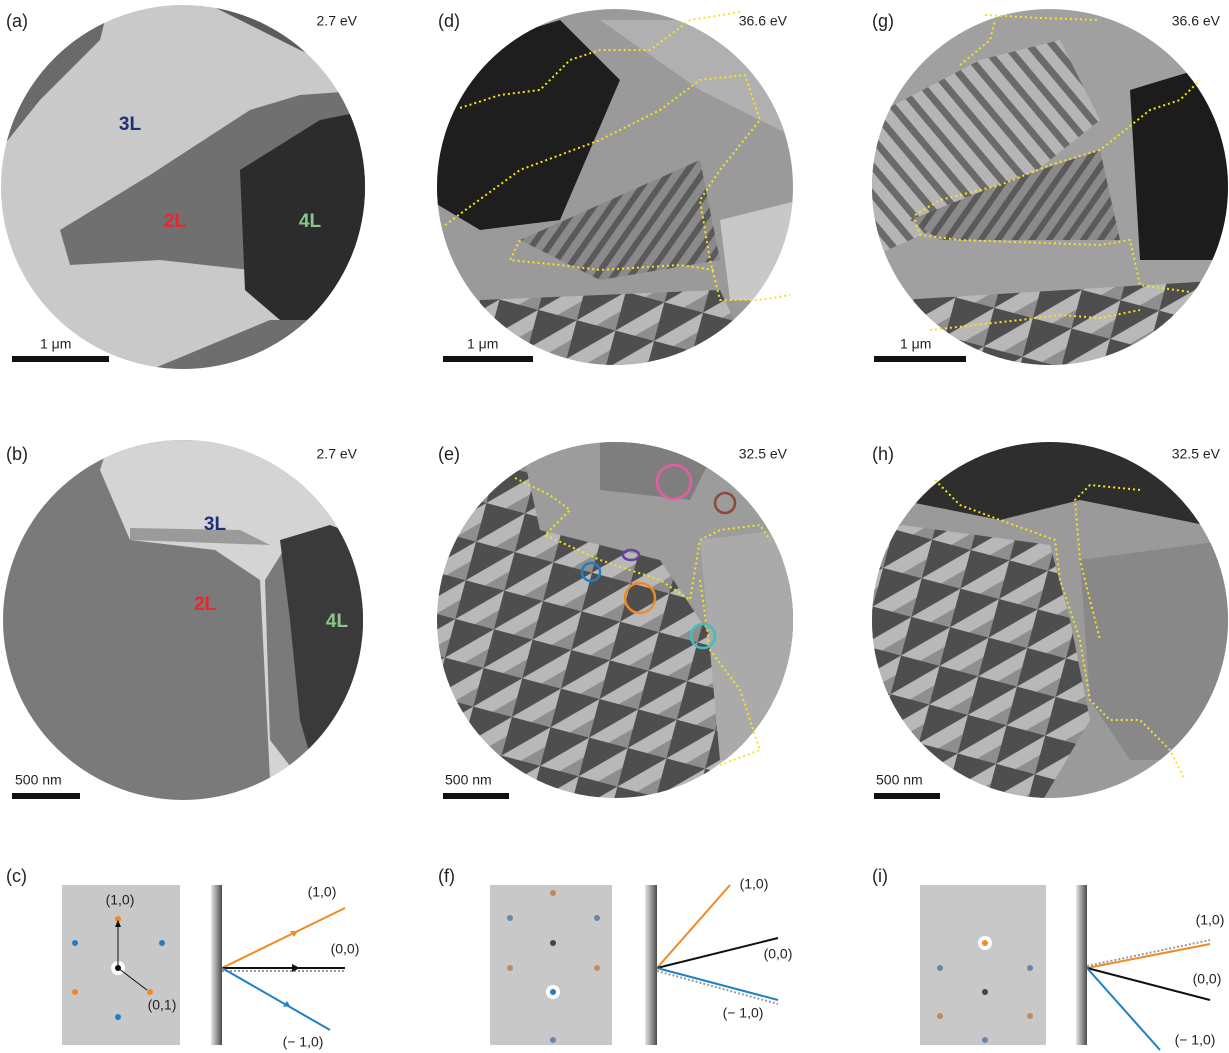  Describe the element at coordinates (883, 21) in the screenshot. I see `panel-label: (g)` at that location.